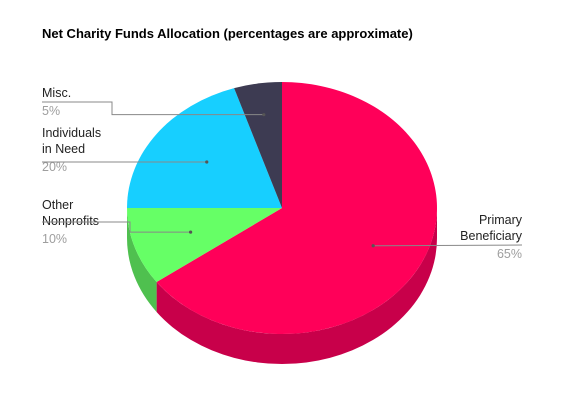  I want to click on slice-label-line: Other, so click(57, 205).